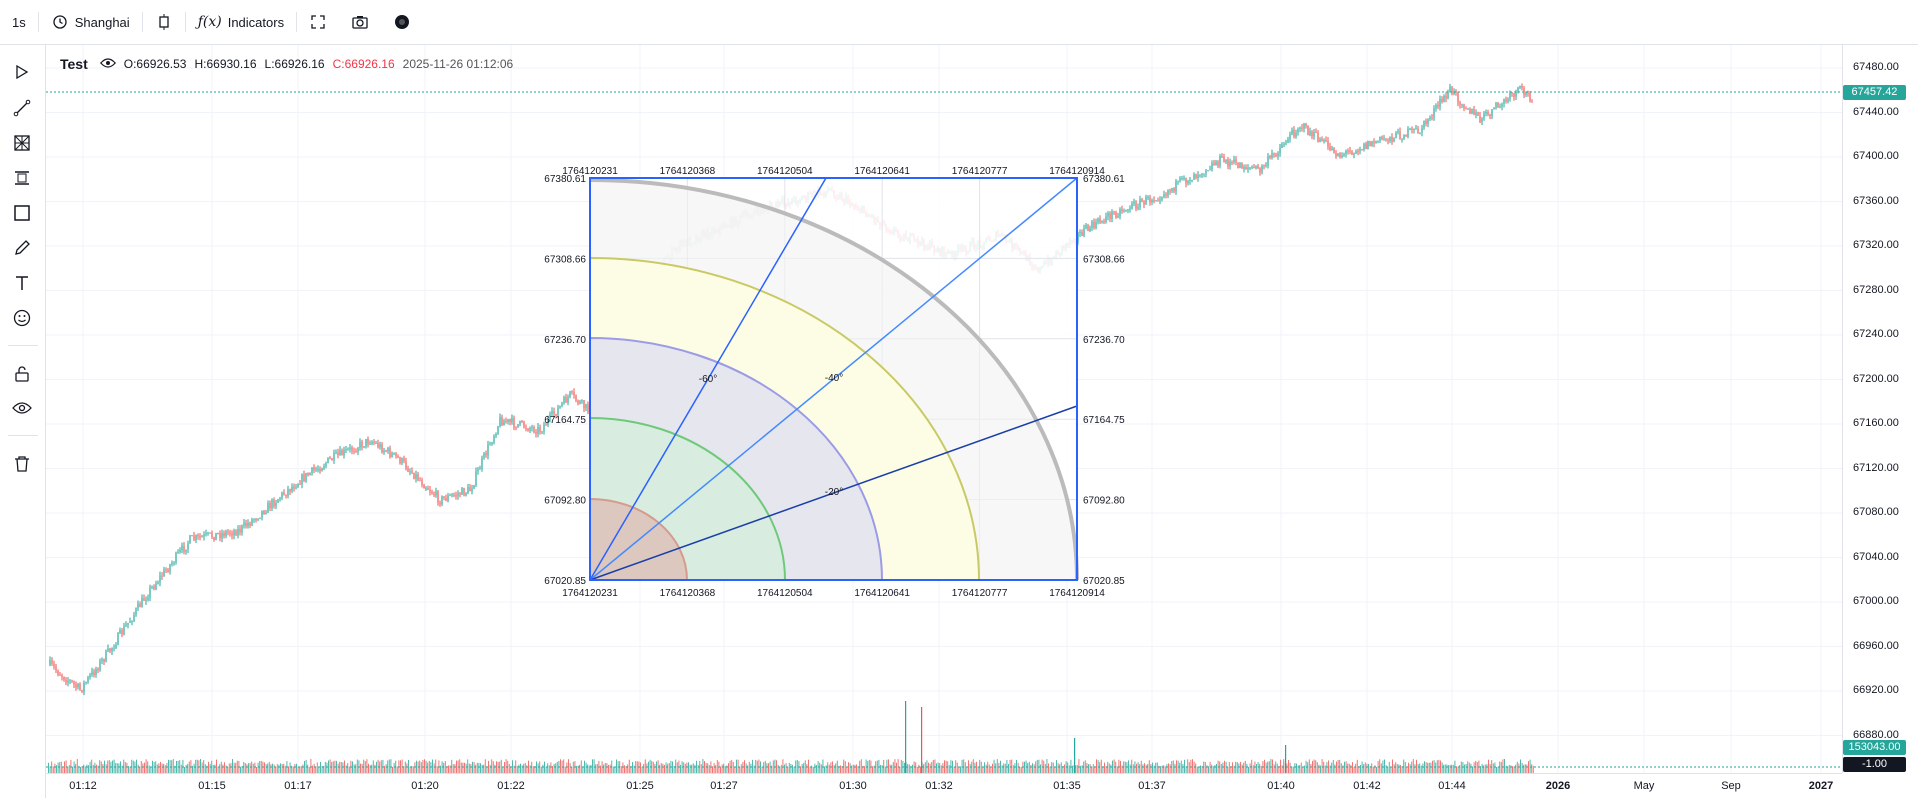 The image size is (1918, 798). Describe the element at coordinates (107, 64) in the screenshot. I see `eye-icon` at that location.